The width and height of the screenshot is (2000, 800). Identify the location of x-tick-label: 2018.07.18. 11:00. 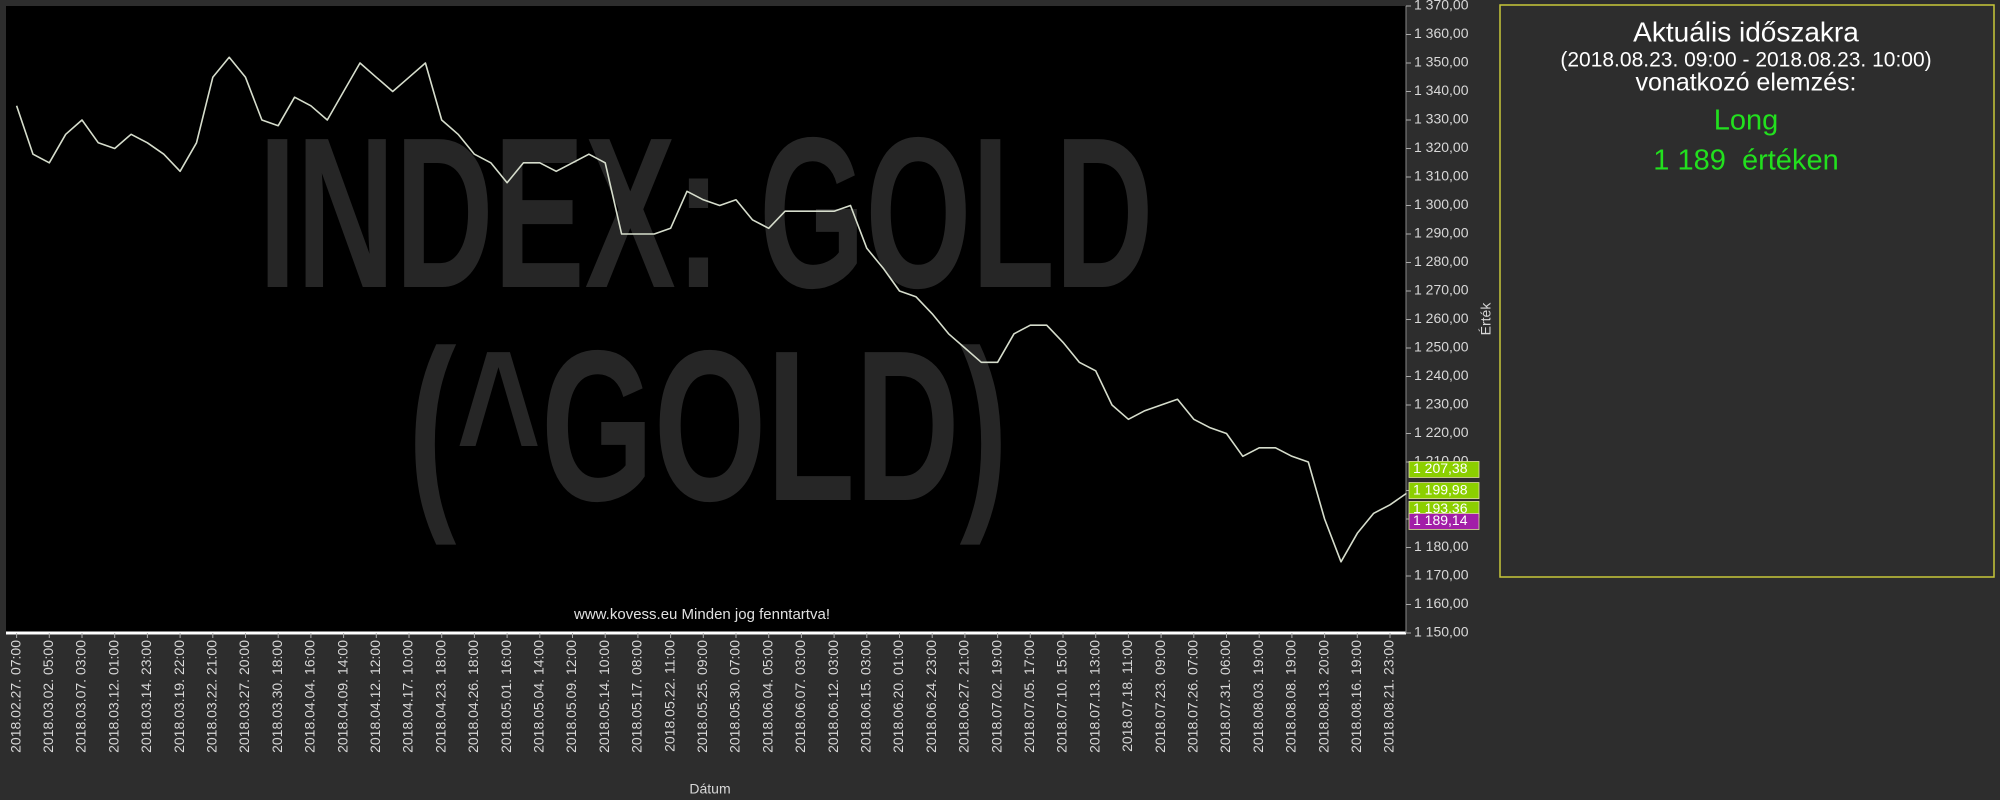
(1127, 696).